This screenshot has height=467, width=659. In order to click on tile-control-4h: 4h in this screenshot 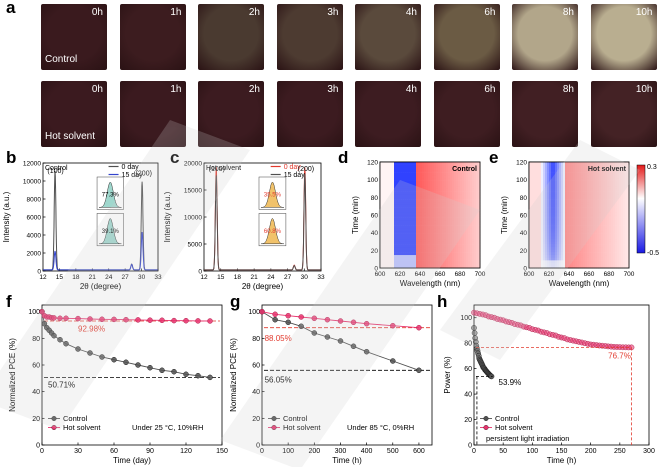, I will do `click(388, 37)`.